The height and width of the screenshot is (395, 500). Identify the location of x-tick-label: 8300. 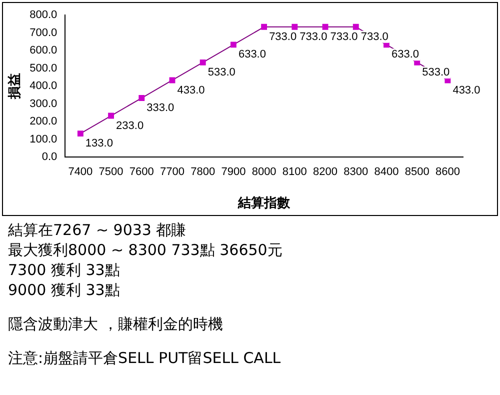
(356, 172).